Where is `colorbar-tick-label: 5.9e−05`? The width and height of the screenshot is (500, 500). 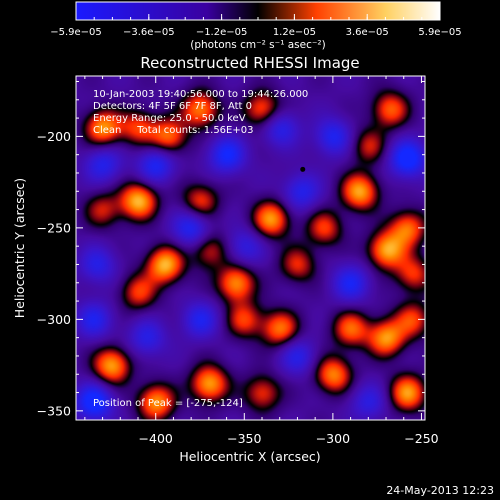
colorbar-tick-label: 5.9e−05 is located at coordinates (439, 32).